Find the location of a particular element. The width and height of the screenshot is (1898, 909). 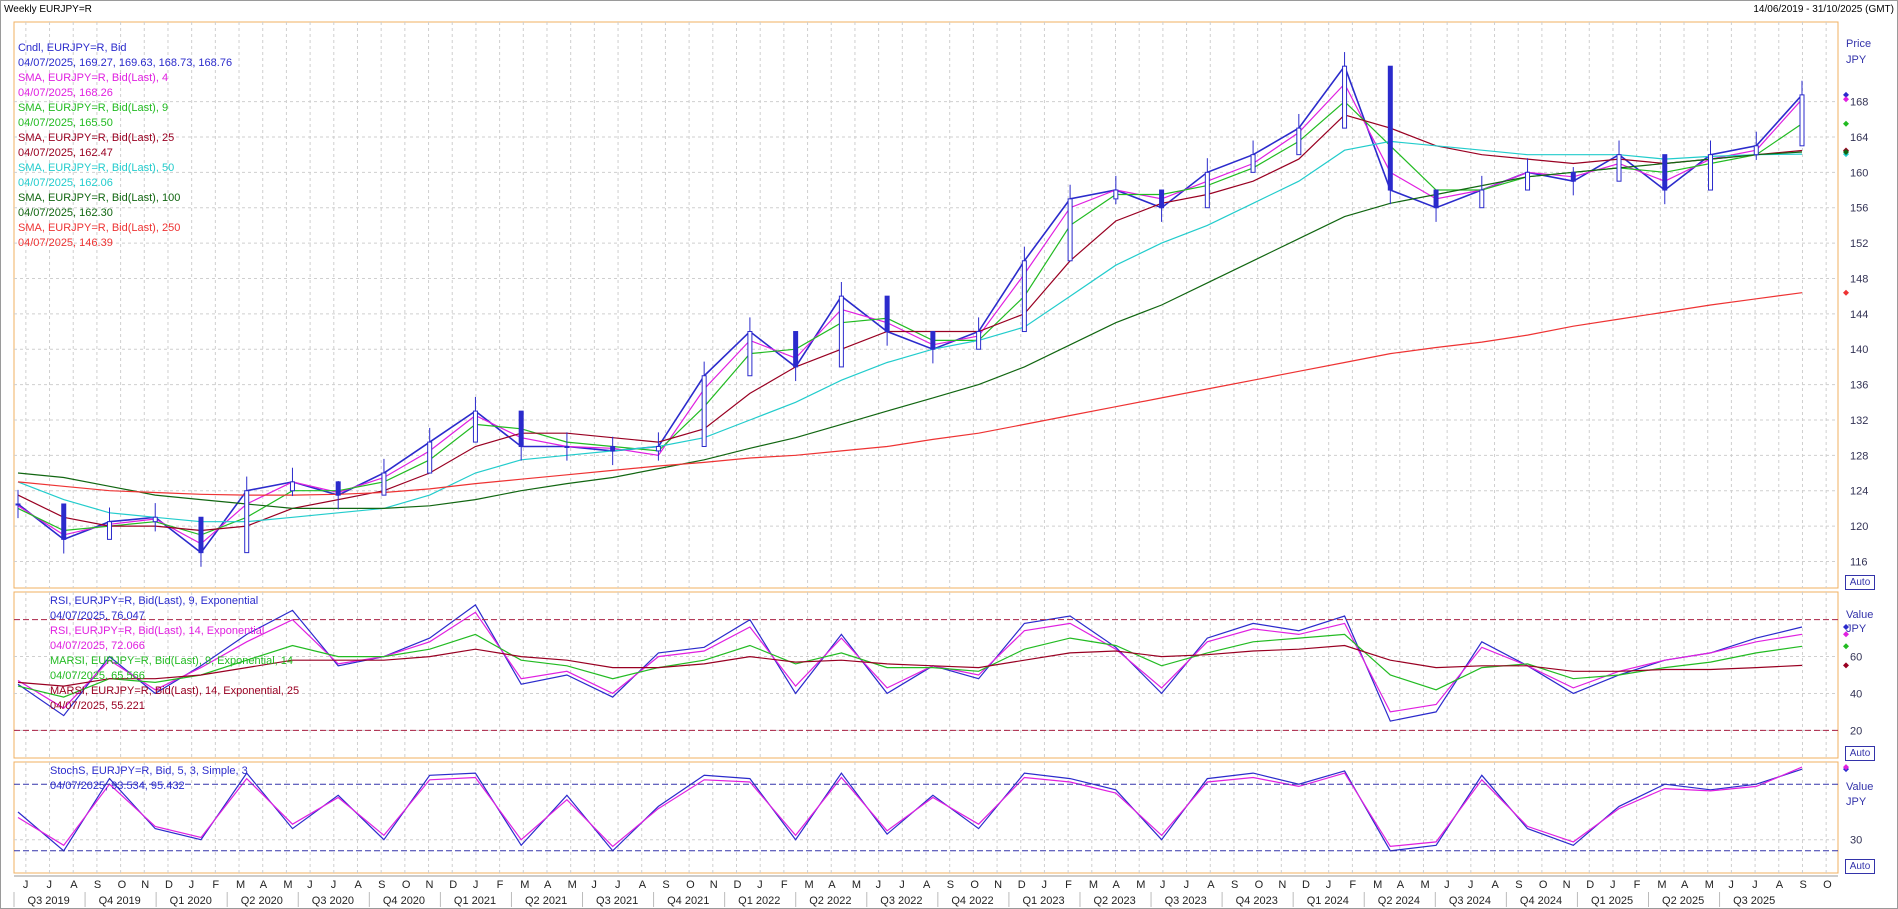

quarter-label: Q4 2022 is located at coordinates (972, 901).